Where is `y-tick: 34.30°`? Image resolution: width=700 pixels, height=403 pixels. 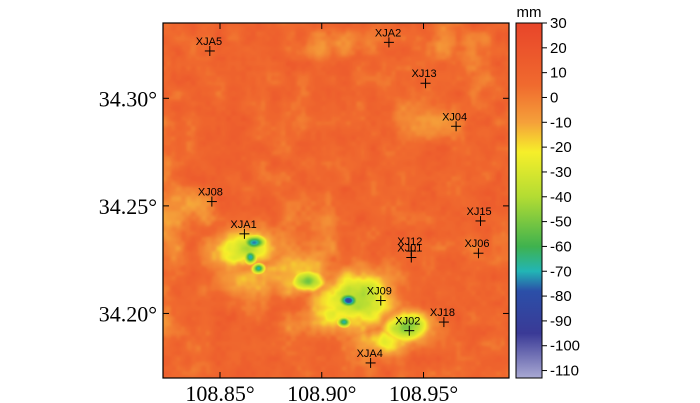
y-tick: 34.30° is located at coordinates (304, 98).